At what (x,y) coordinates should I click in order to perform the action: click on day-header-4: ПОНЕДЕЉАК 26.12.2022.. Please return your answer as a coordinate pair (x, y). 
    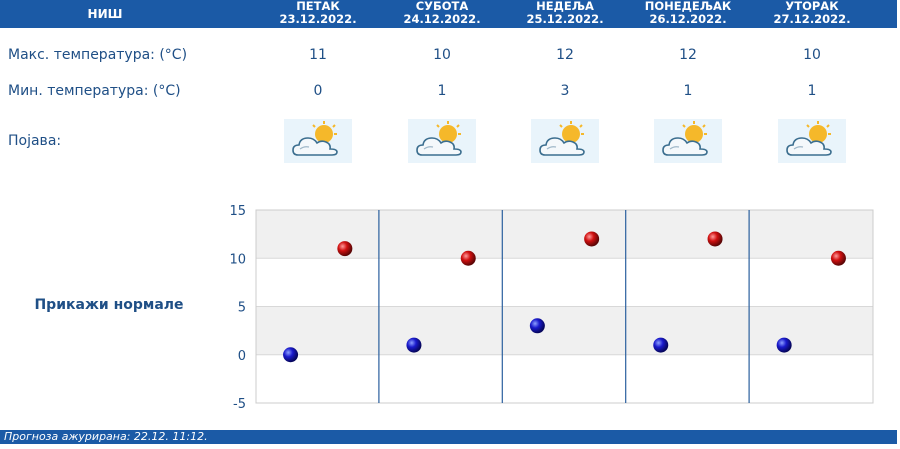
    Looking at the image, I should click on (688, 14).